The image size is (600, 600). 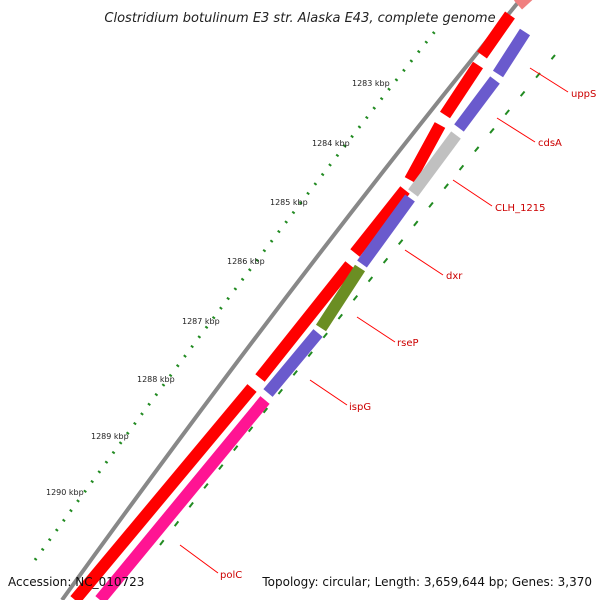 I want to click on leader-uppS, so click(x=549, y=80).